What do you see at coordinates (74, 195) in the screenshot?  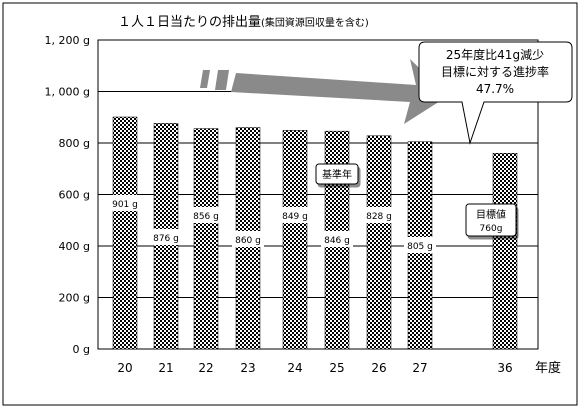 I see `y-tick-label: 600 g` at bounding box center [74, 195].